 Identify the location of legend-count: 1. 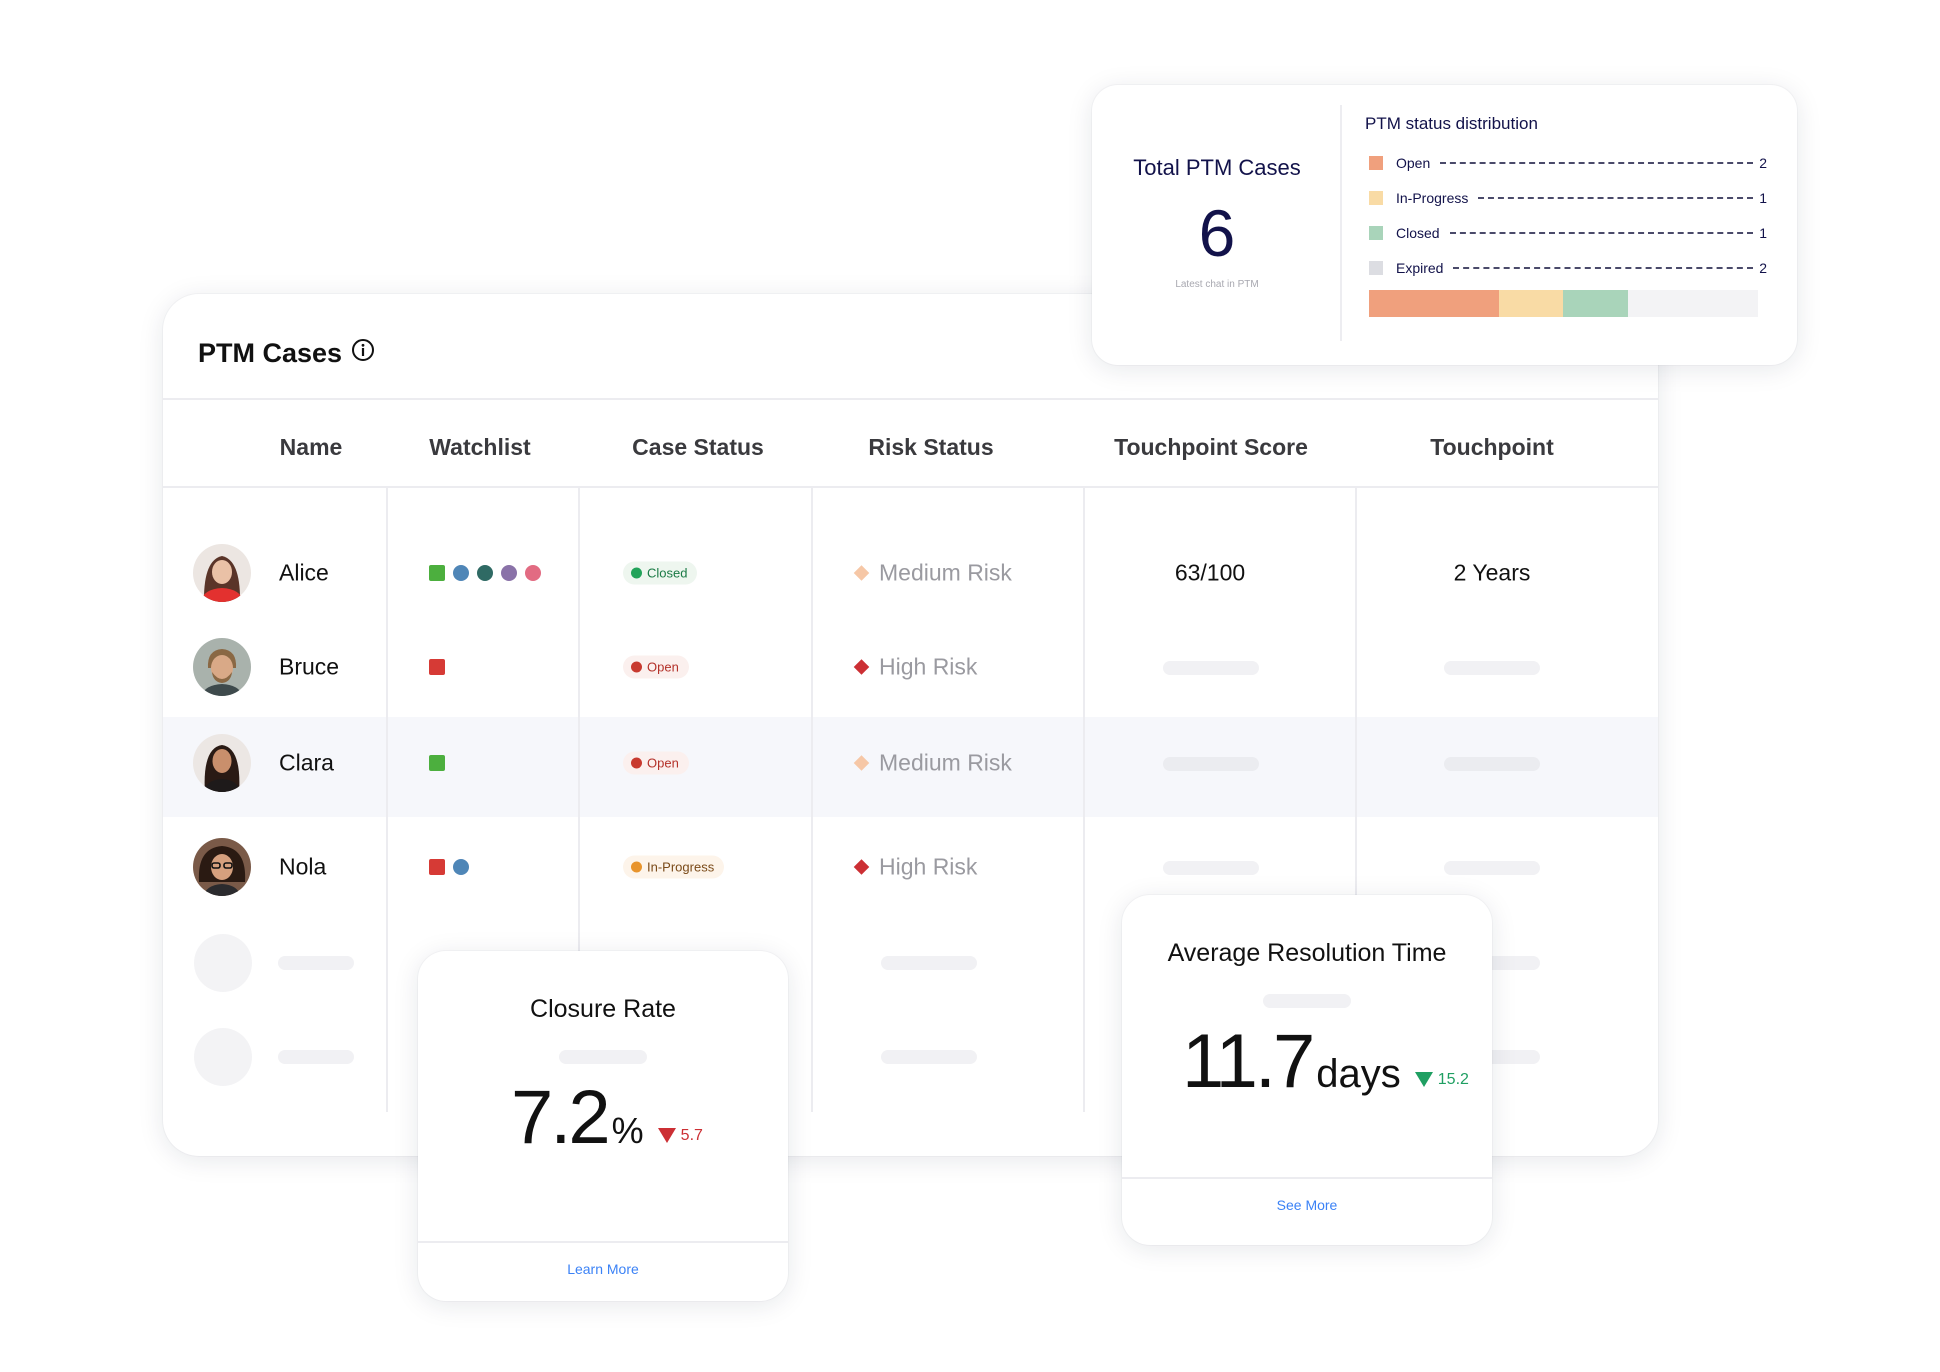
(1763, 233).